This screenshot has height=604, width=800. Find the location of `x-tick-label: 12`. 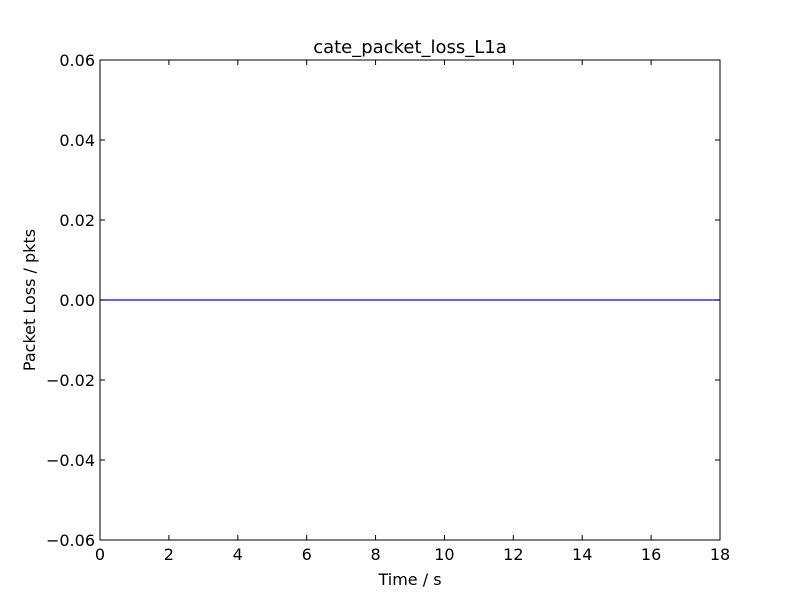

x-tick-label: 12 is located at coordinates (513, 554).